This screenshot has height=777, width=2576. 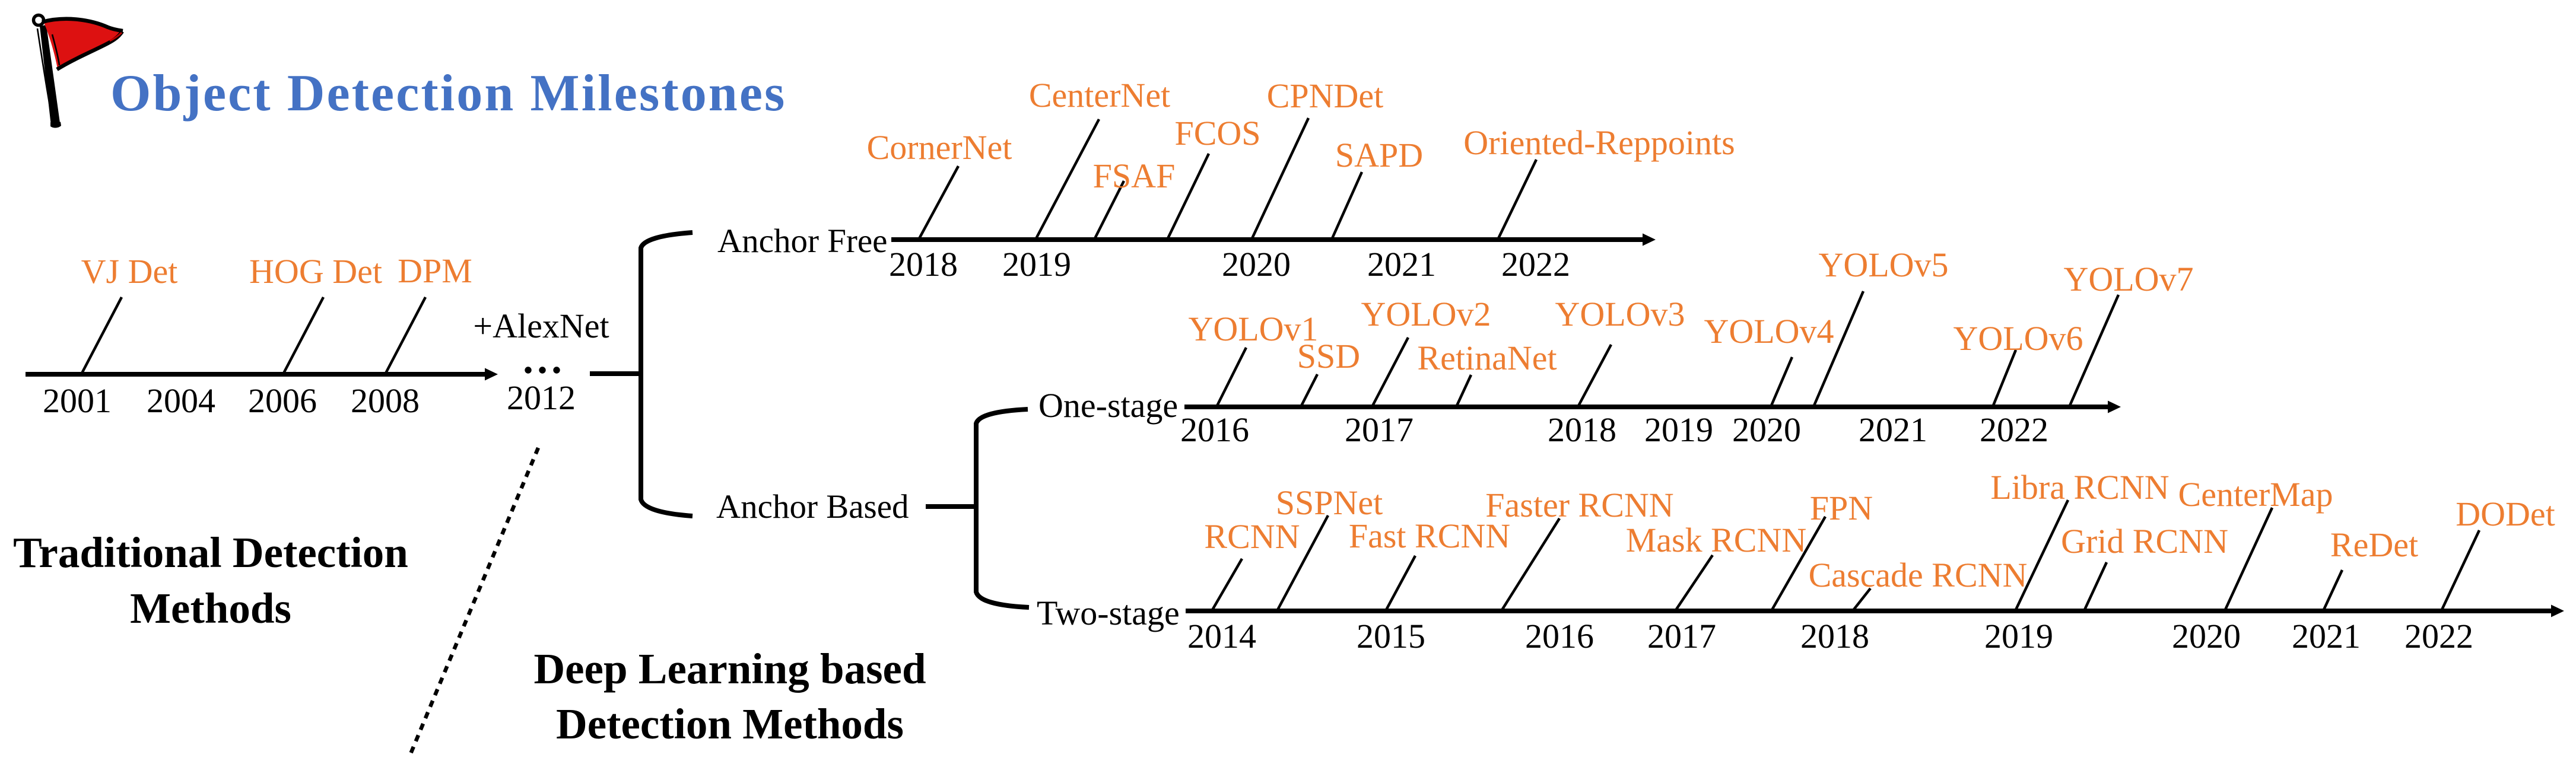 I want to click on svg-text: Methods, so click(x=210, y=608).